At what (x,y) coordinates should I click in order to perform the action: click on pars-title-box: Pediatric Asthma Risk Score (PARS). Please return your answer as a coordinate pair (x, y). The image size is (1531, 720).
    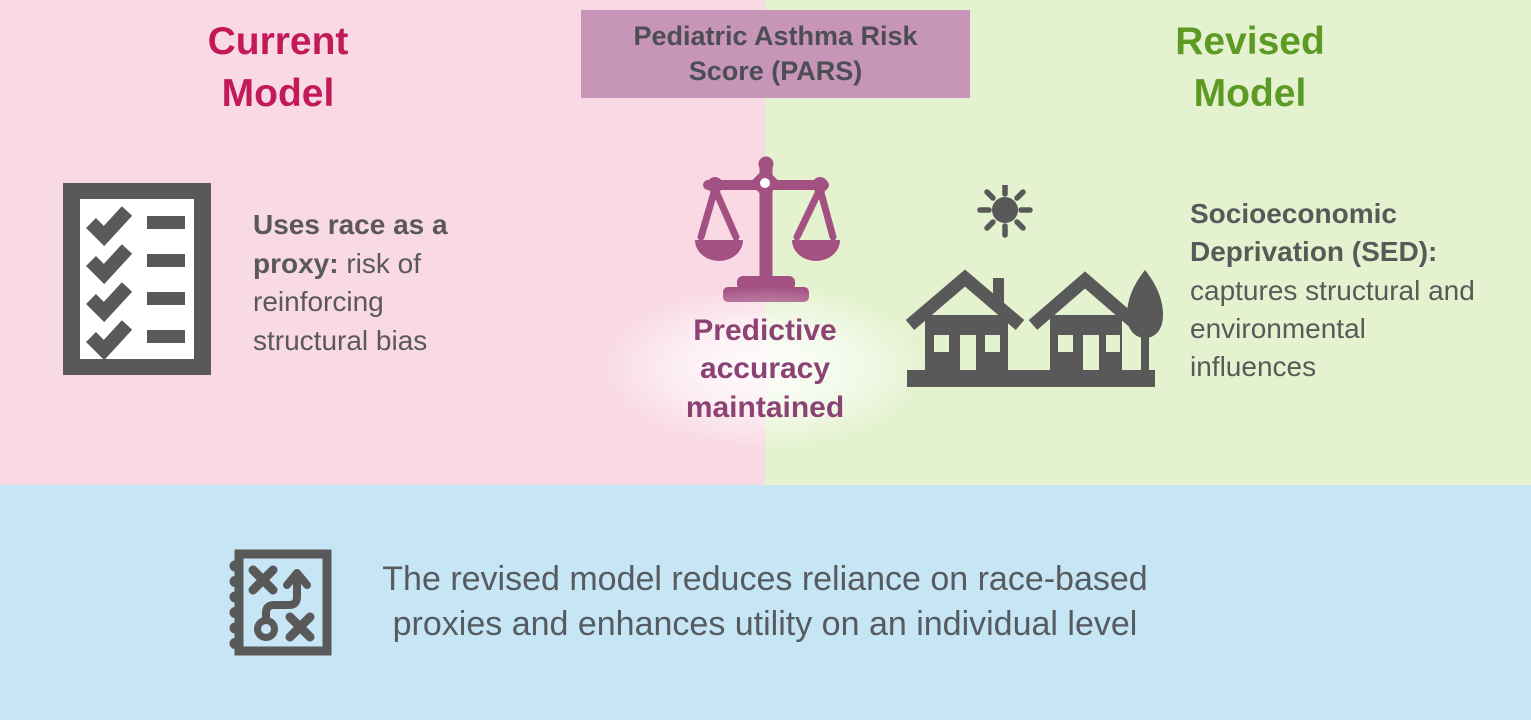
    Looking at the image, I should click on (775, 54).